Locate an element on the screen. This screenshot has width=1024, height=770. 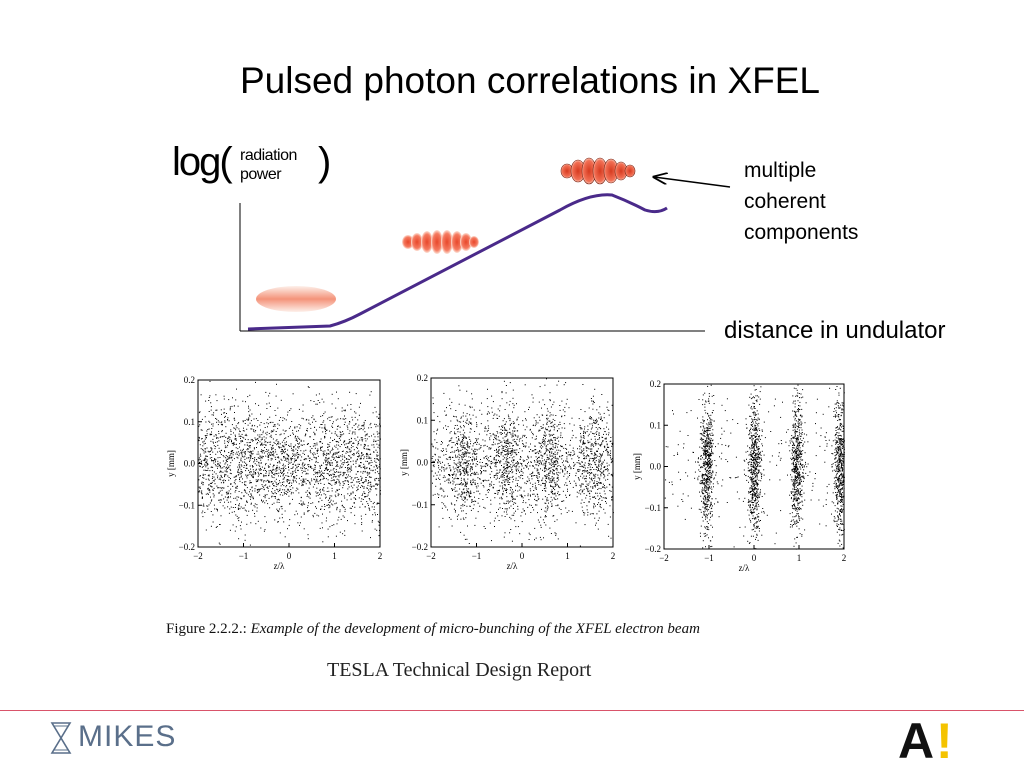
micro-bunched-beam-middle is located at coordinates (440, 242).